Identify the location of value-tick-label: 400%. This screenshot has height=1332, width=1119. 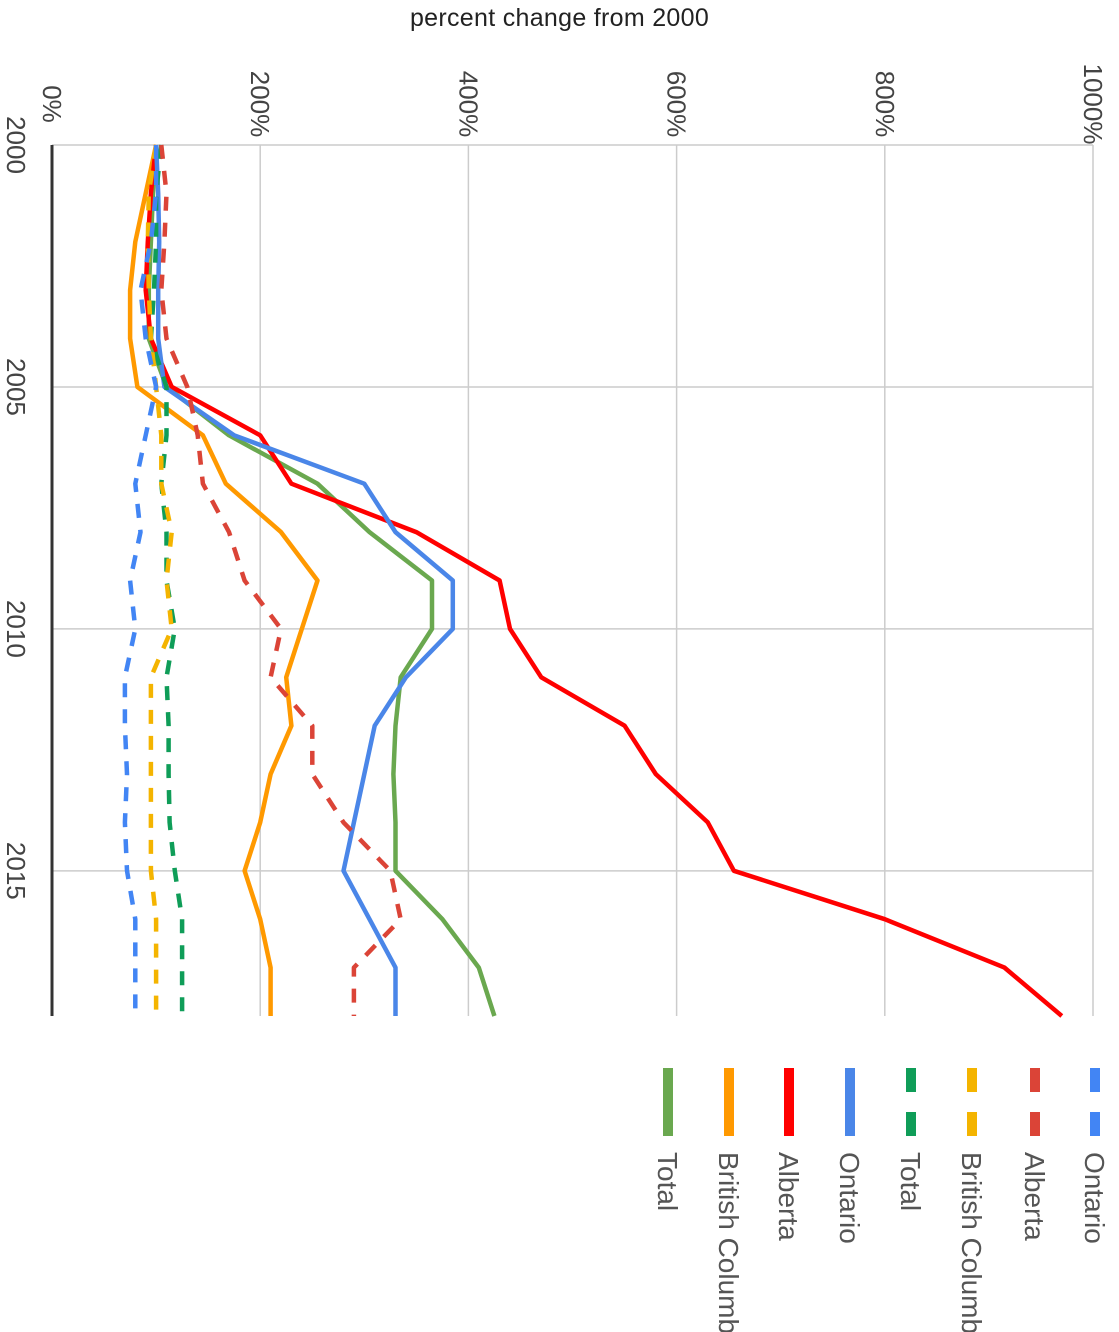
(468, 104).